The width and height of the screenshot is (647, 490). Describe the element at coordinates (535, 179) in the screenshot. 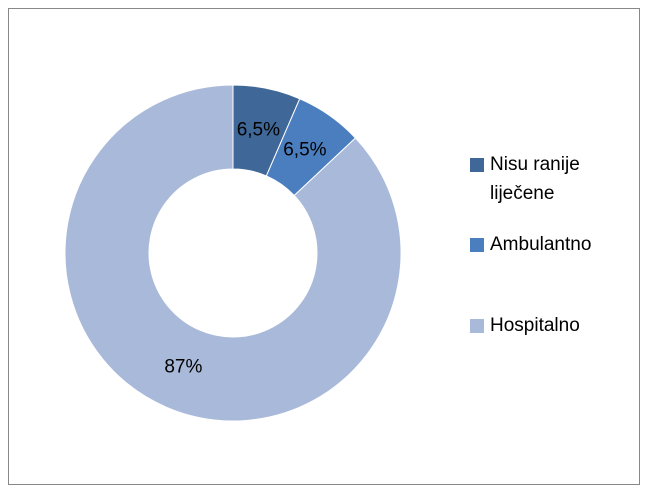

I see `legend-label: Nisu ranije liječene` at that location.